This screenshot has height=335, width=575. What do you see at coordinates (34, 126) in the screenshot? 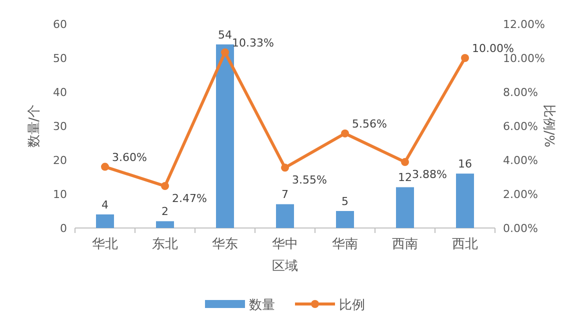
I see `y-axis-title: 数量/个` at bounding box center [34, 126].